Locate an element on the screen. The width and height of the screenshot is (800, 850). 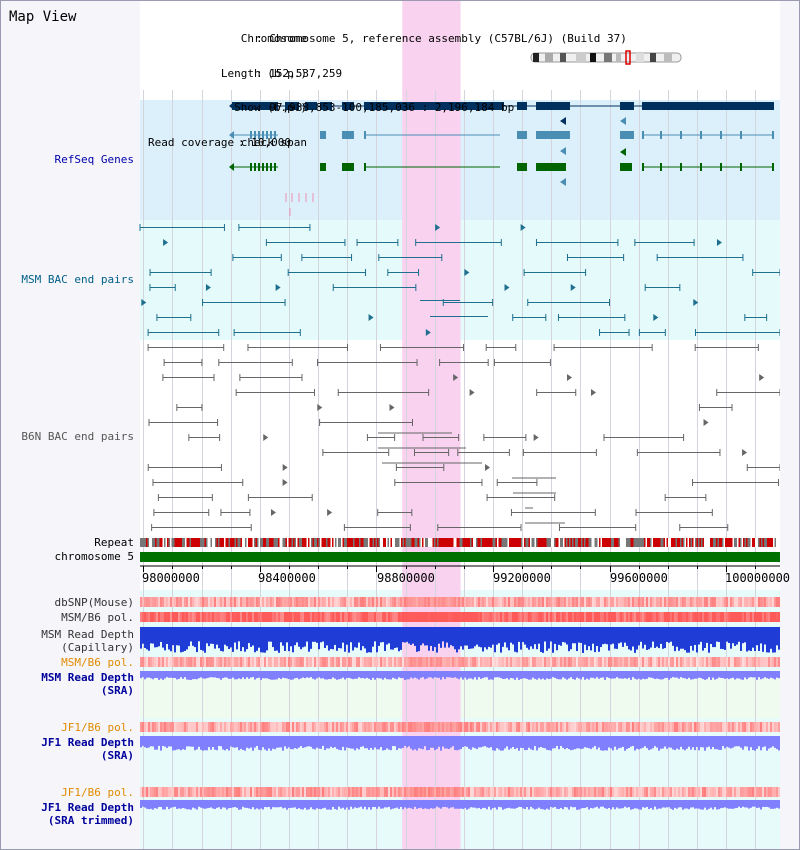
gene-exon is located at coordinates (348, 167).